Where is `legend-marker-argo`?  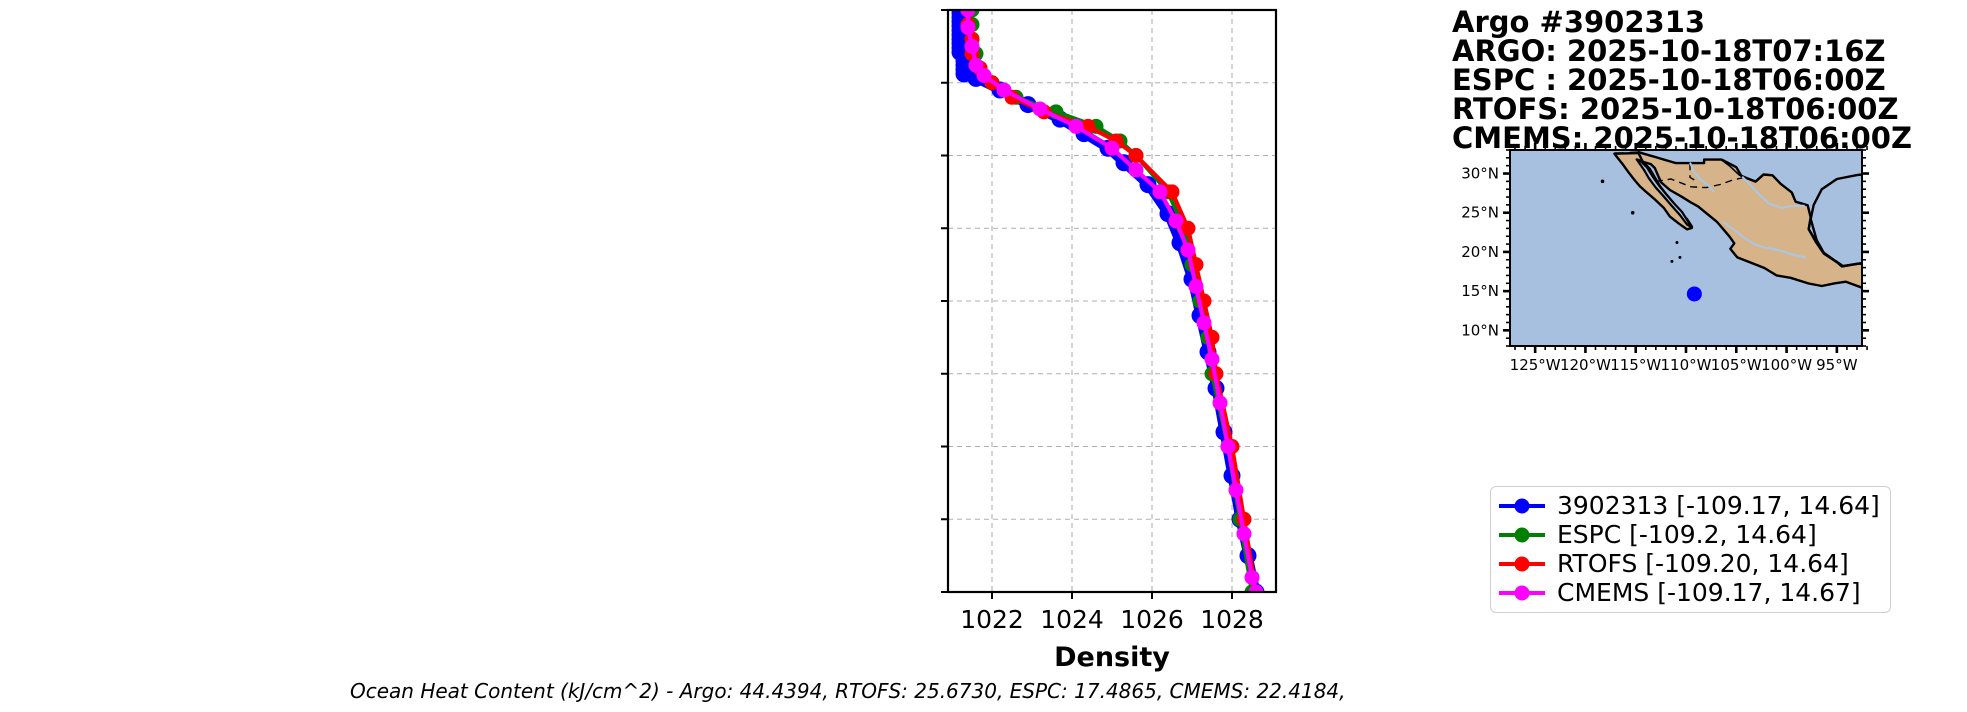
legend-marker-argo is located at coordinates (1522, 505).